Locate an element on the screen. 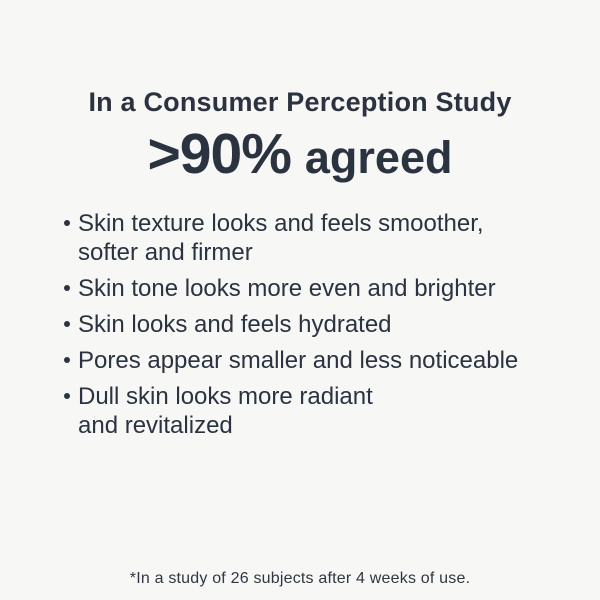 Image resolution: width=600 pixels, height=600 pixels. stat-value: >90% is located at coordinates (219, 154).